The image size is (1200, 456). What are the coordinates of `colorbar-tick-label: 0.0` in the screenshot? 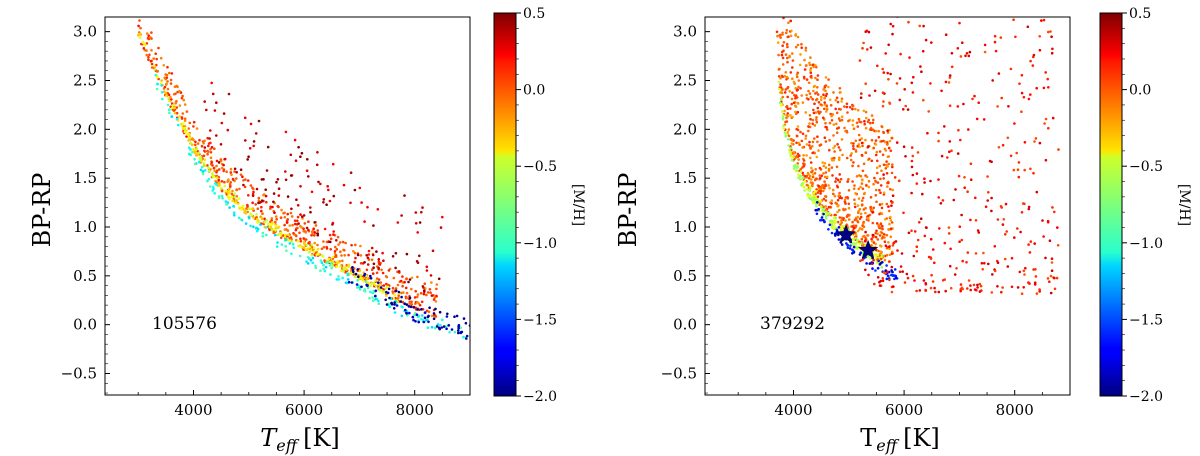 It's located at (1140, 91).